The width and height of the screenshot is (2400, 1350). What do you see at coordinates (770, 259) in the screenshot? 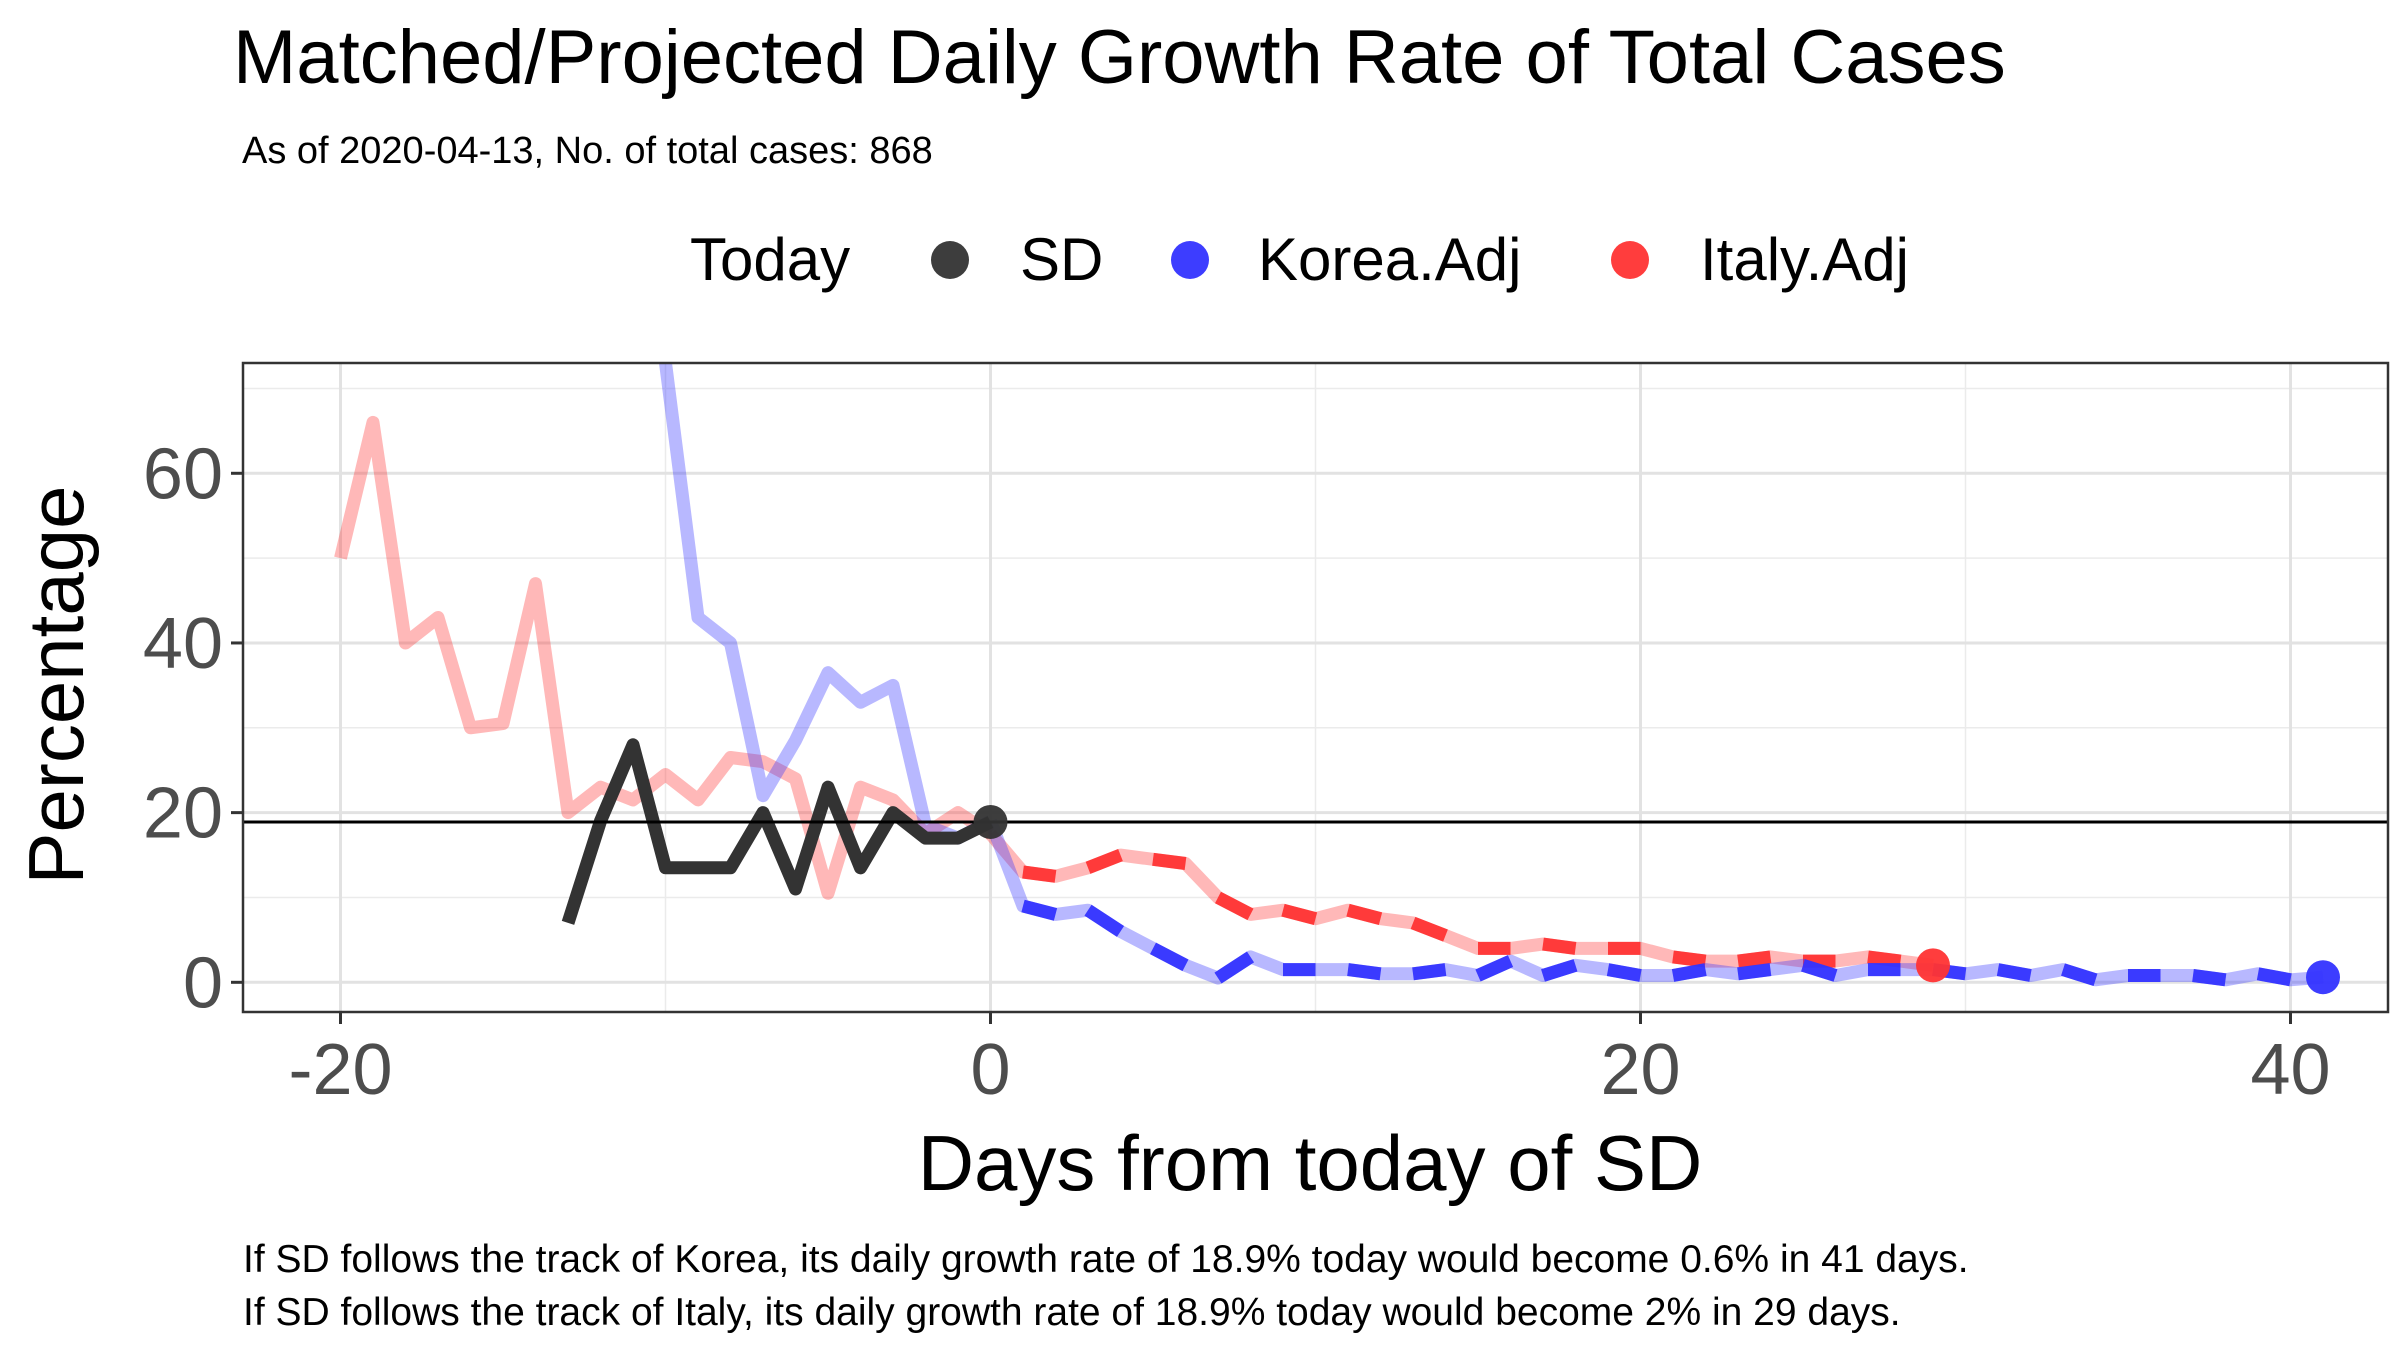
I see `legend-title: Today` at bounding box center [770, 259].